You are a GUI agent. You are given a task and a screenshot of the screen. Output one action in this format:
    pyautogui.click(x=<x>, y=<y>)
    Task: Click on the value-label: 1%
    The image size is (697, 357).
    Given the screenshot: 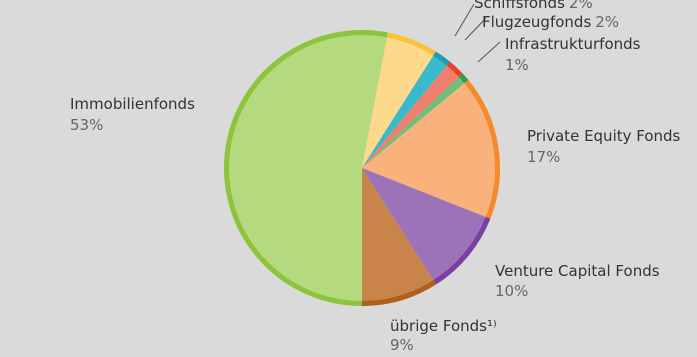 What is the action you would take?
    pyautogui.click(x=517, y=65)
    